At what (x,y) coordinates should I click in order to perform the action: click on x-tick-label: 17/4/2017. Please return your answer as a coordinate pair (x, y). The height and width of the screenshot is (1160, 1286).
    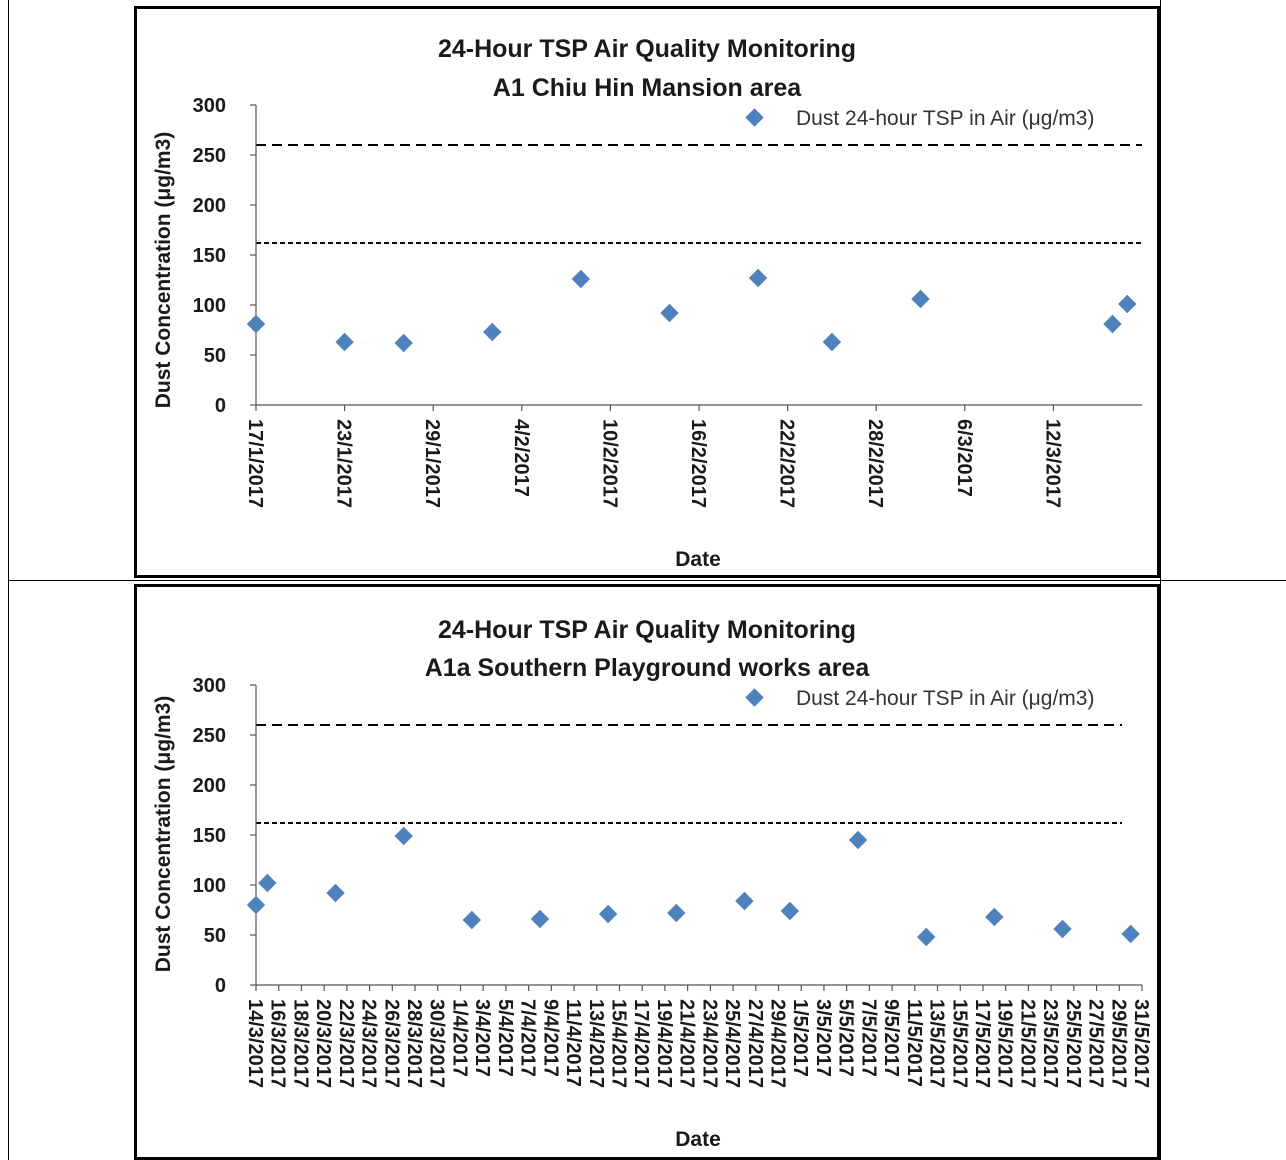
    Looking at the image, I should click on (641, 1043).